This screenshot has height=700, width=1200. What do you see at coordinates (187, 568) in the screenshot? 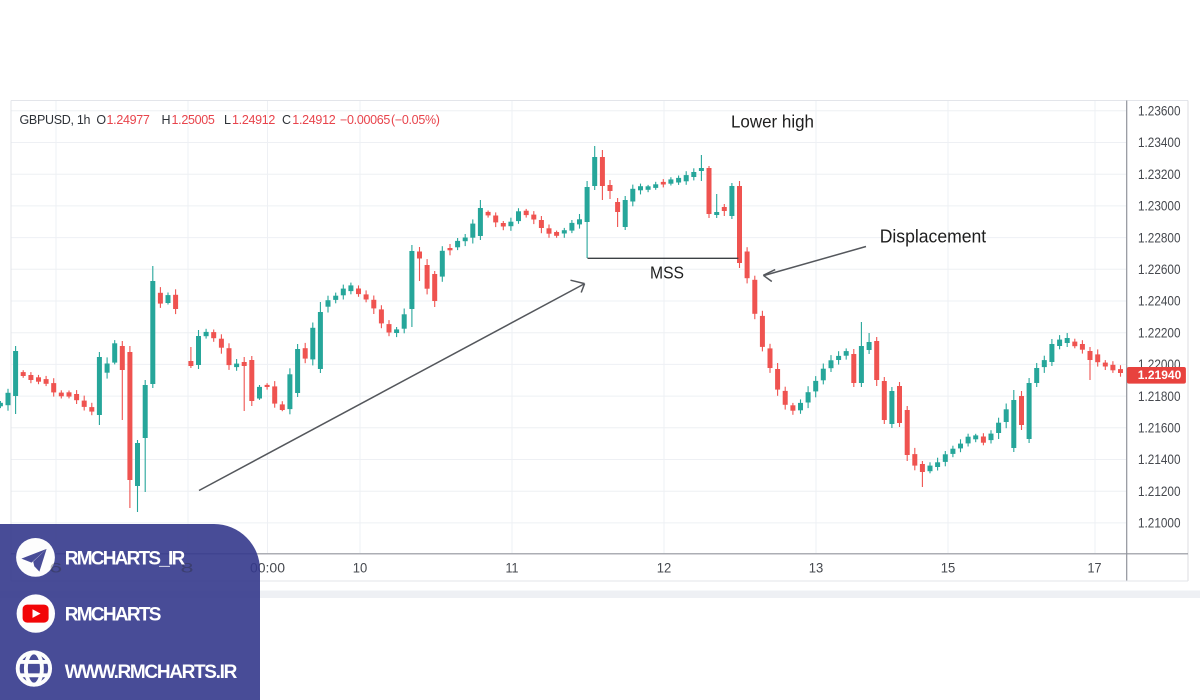
I see `svg-text: 8` at bounding box center [187, 568].